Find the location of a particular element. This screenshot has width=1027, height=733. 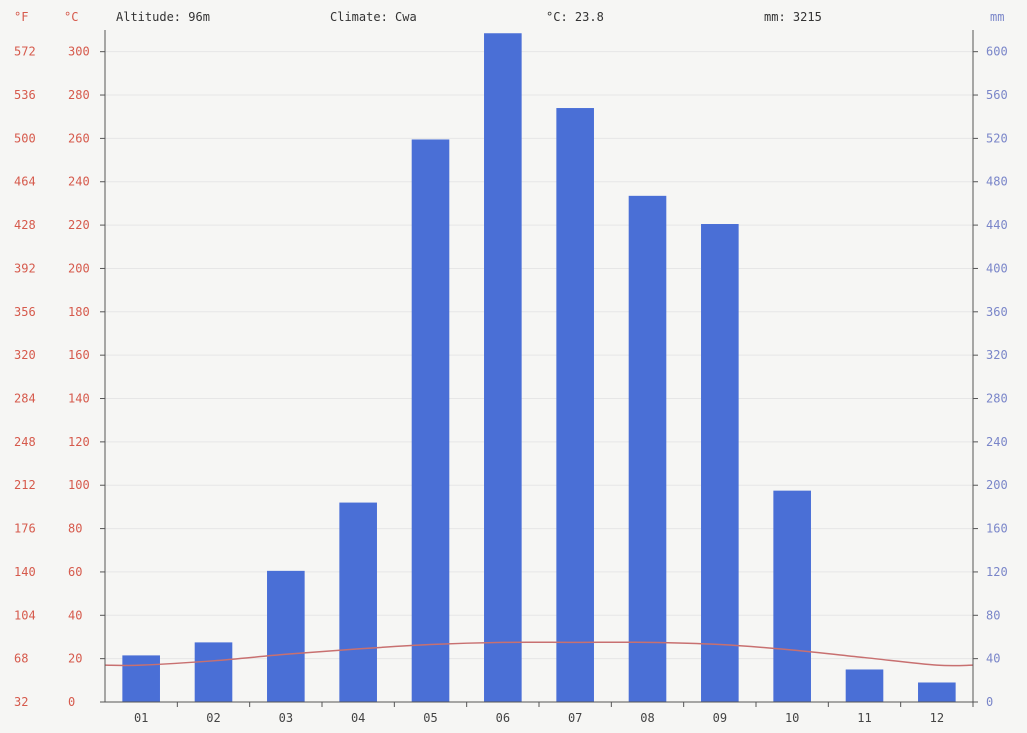

celsius-tick-label: 40 is located at coordinates (75, 615).